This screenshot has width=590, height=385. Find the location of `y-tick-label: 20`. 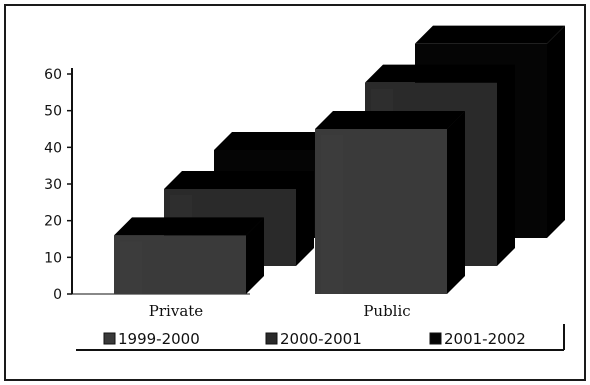

y-tick-label: 20 is located at coordinates (53, 222).